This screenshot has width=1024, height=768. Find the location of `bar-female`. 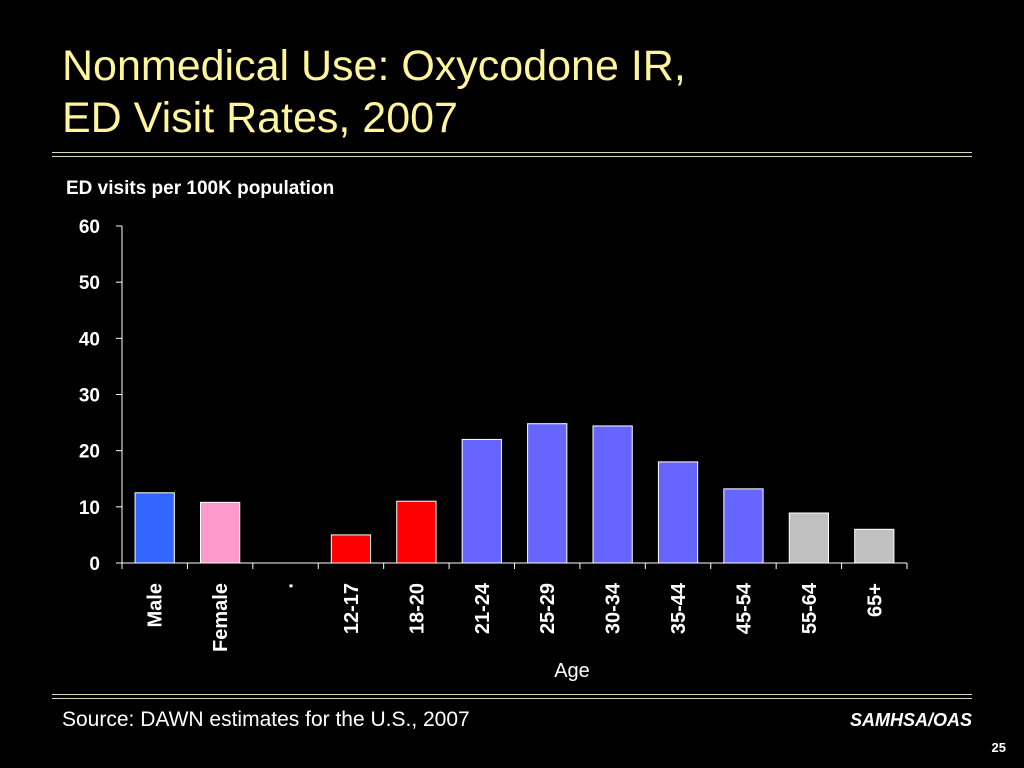

bar-female is located at coordinates (220, 532).